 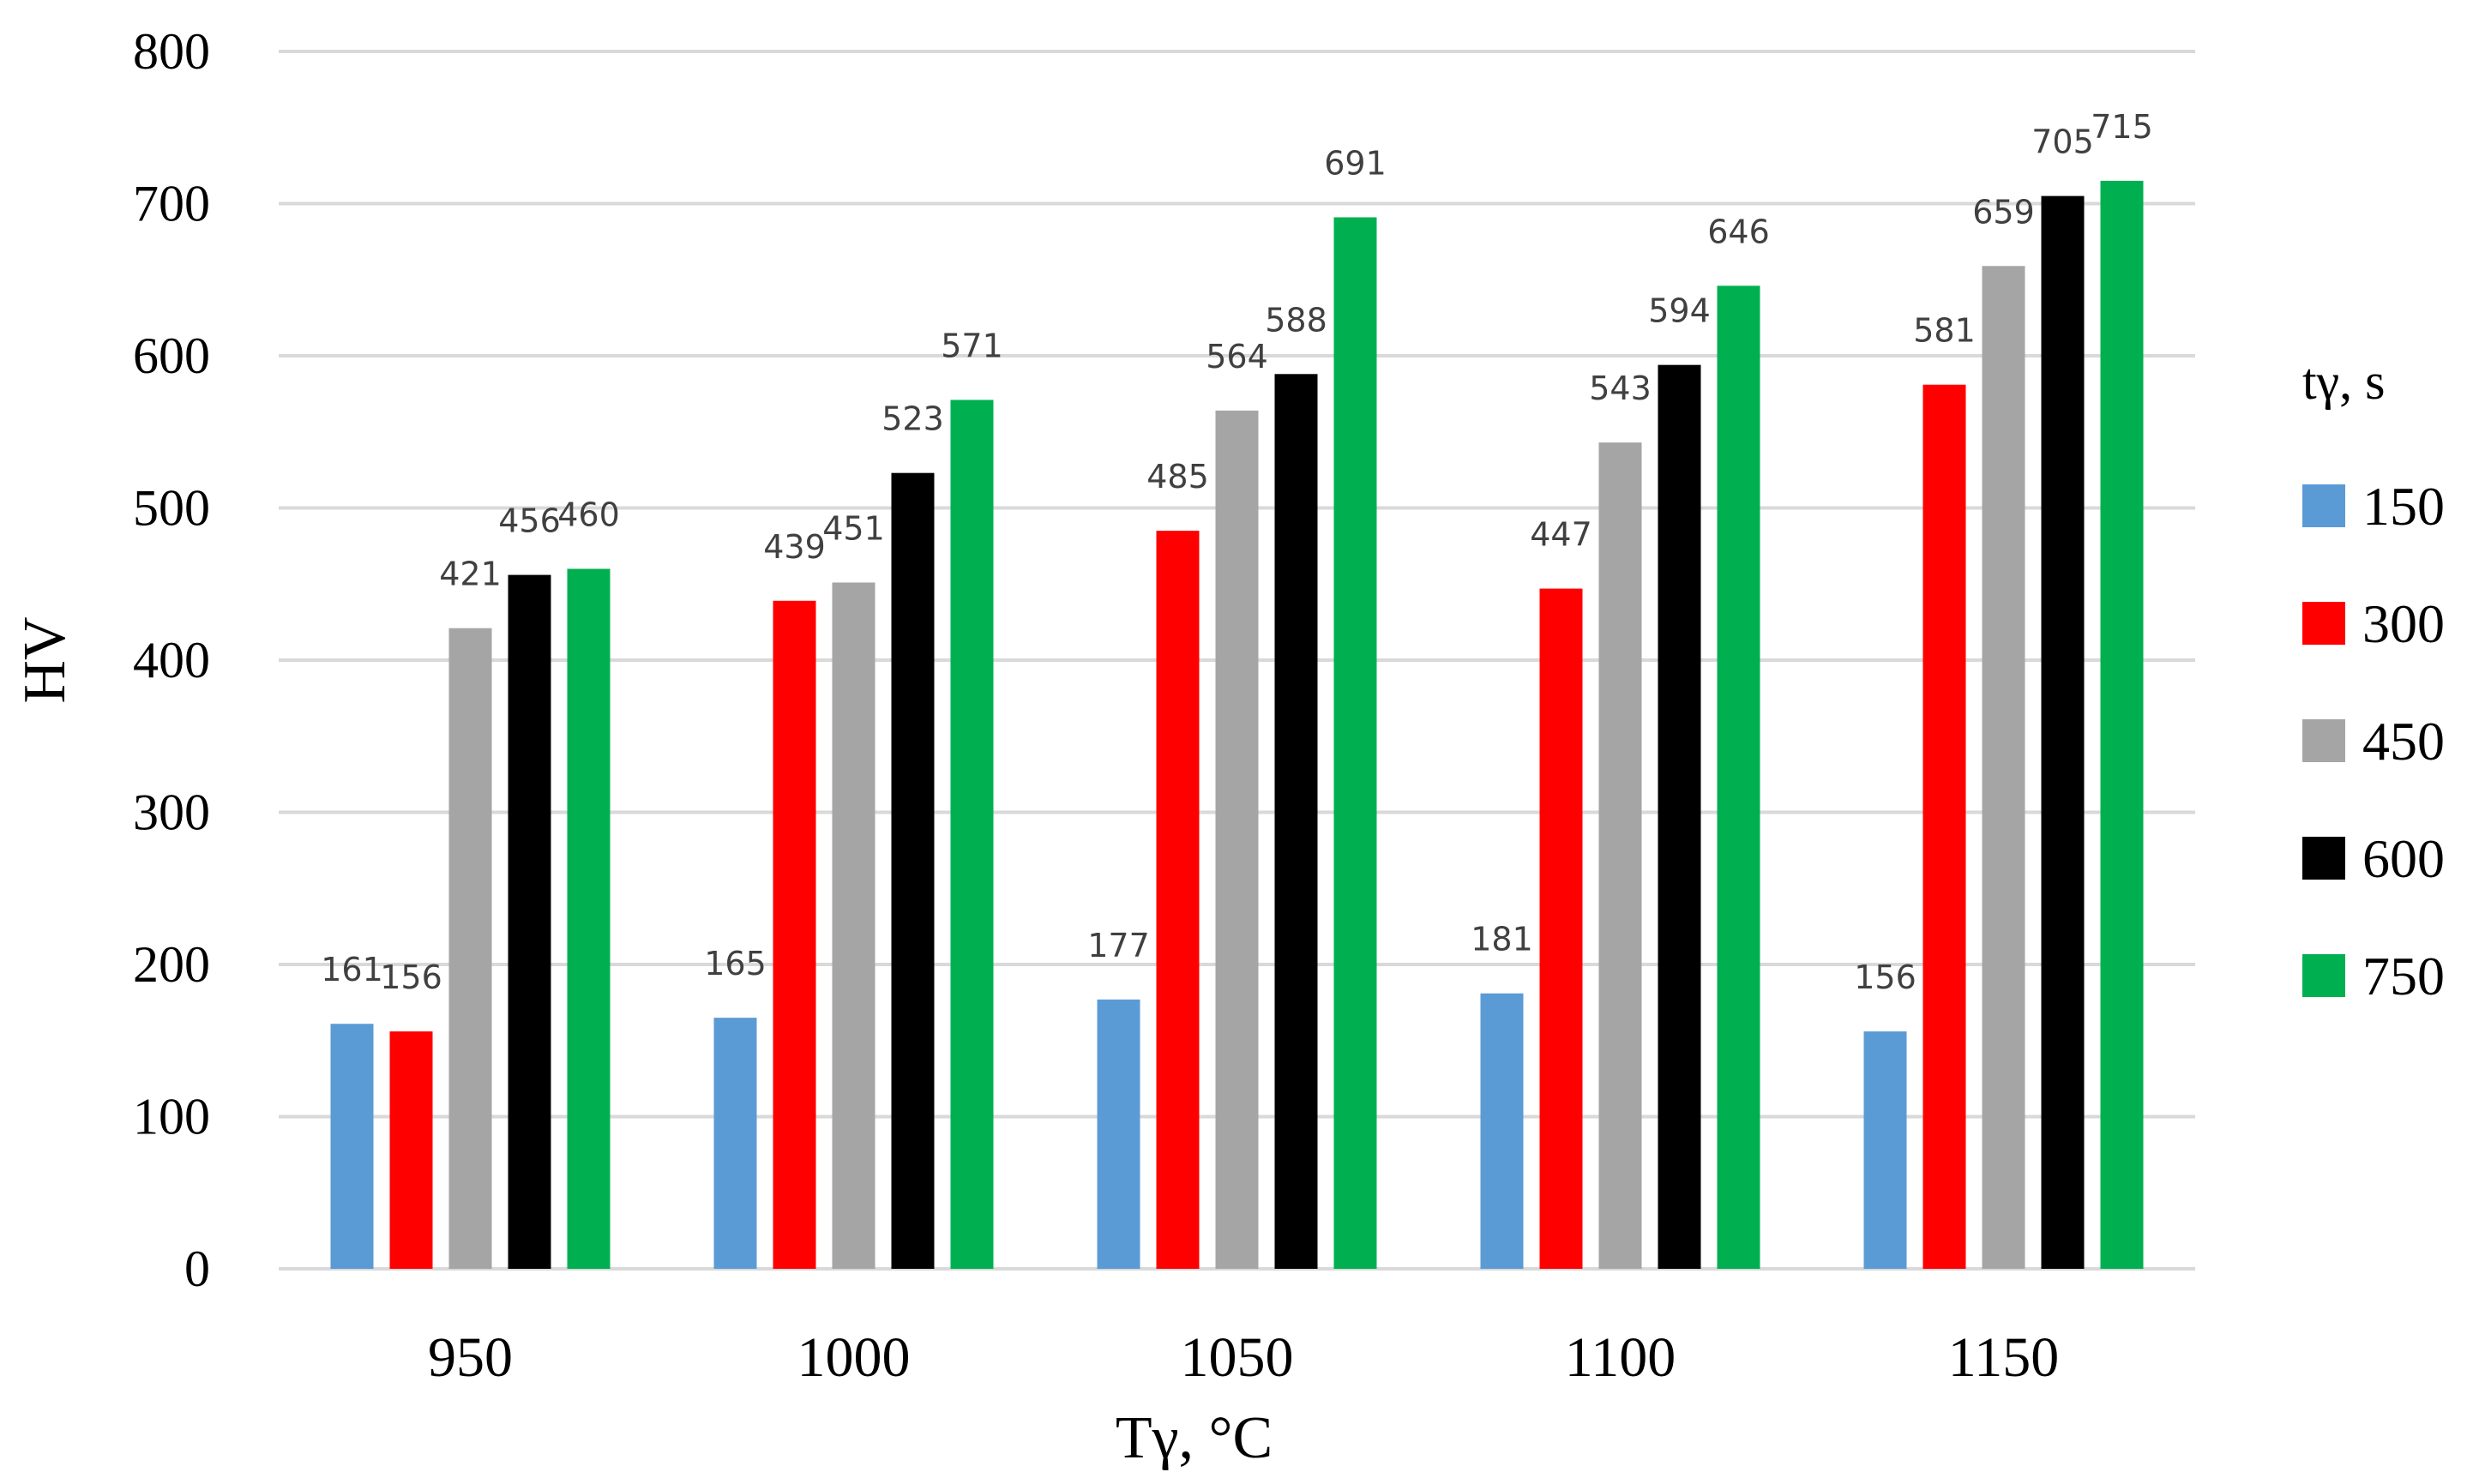 What do you see at coordinates (171, 204) in the screenshot?
I see `y-tick-label: 700` at bounding box center [171, 204].